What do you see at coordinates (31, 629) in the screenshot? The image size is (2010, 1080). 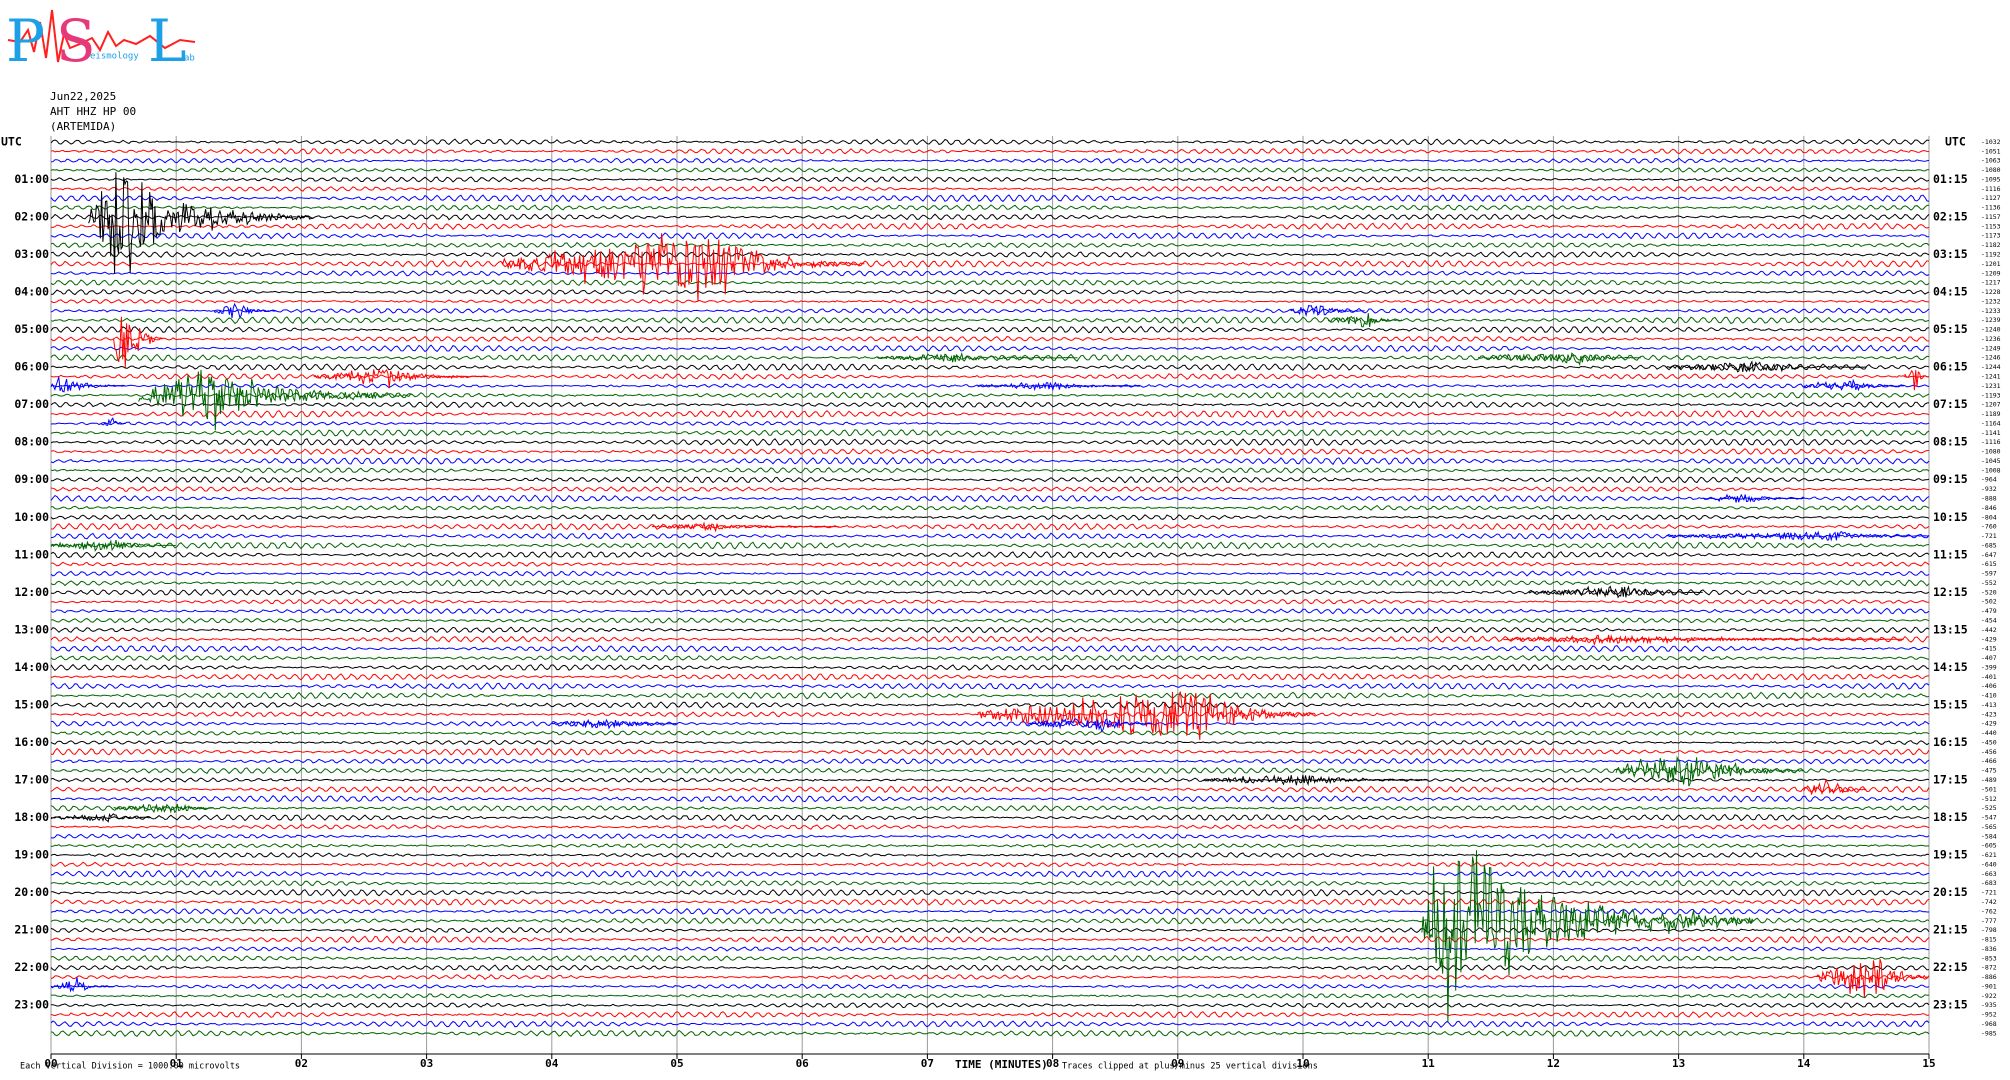 I see `hour-label-left: 13:00` at bounding box center [31, 629].